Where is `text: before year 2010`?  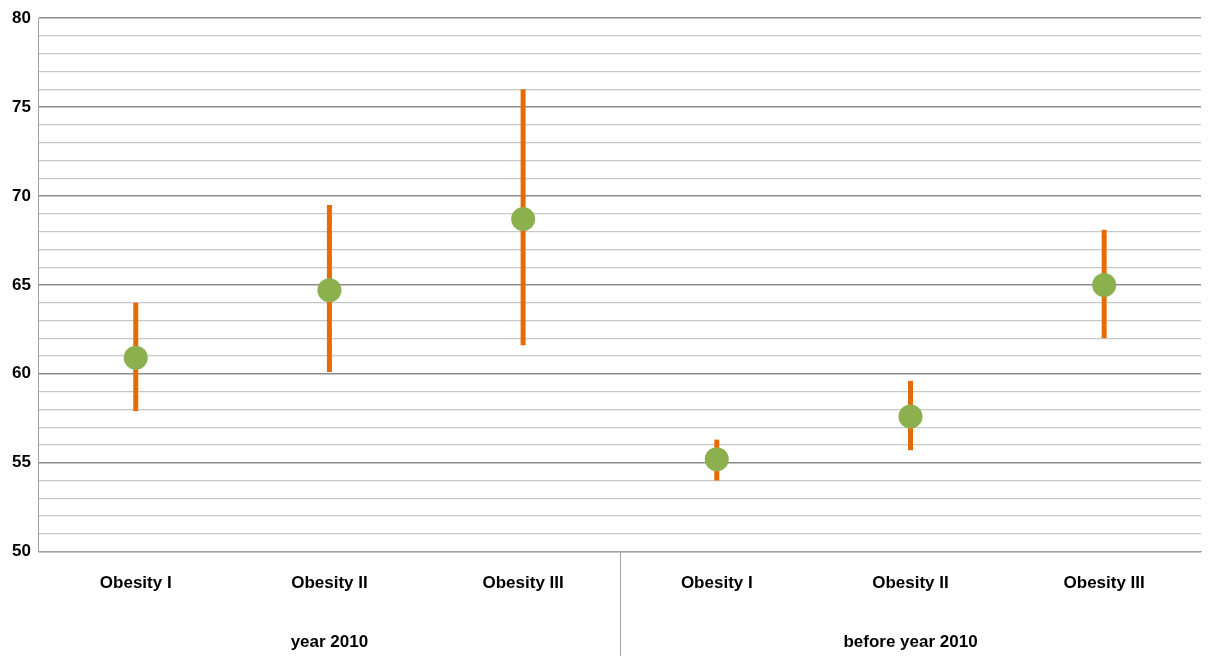 text: before year 2010 is located at coordinates (910, 641).